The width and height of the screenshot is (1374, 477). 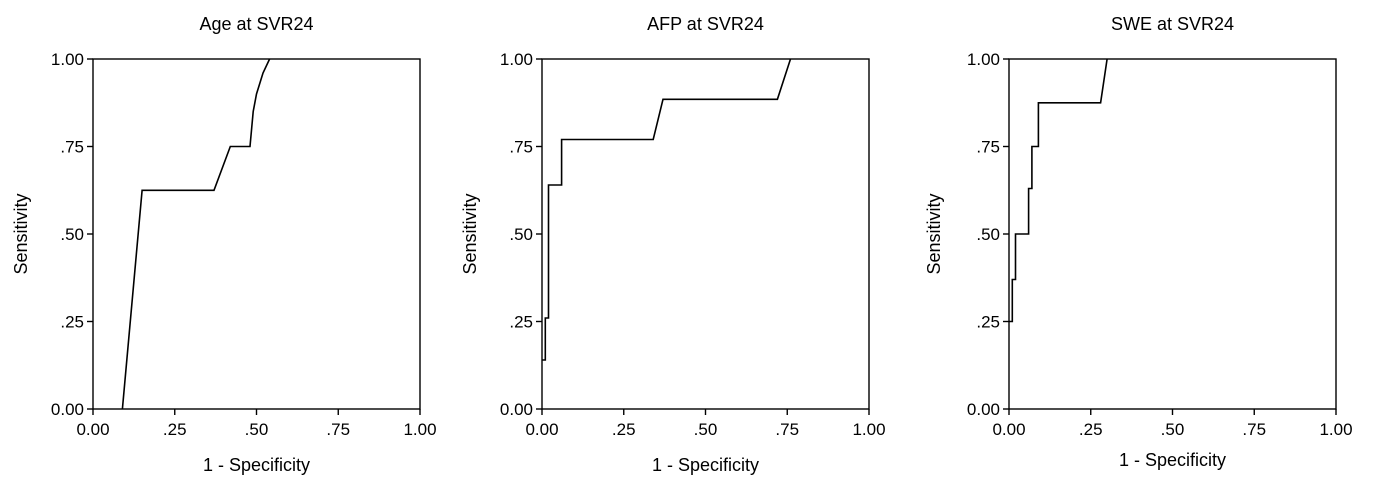 I want to click on chart-title: Age at SVR24, so click(x=256, y=24).